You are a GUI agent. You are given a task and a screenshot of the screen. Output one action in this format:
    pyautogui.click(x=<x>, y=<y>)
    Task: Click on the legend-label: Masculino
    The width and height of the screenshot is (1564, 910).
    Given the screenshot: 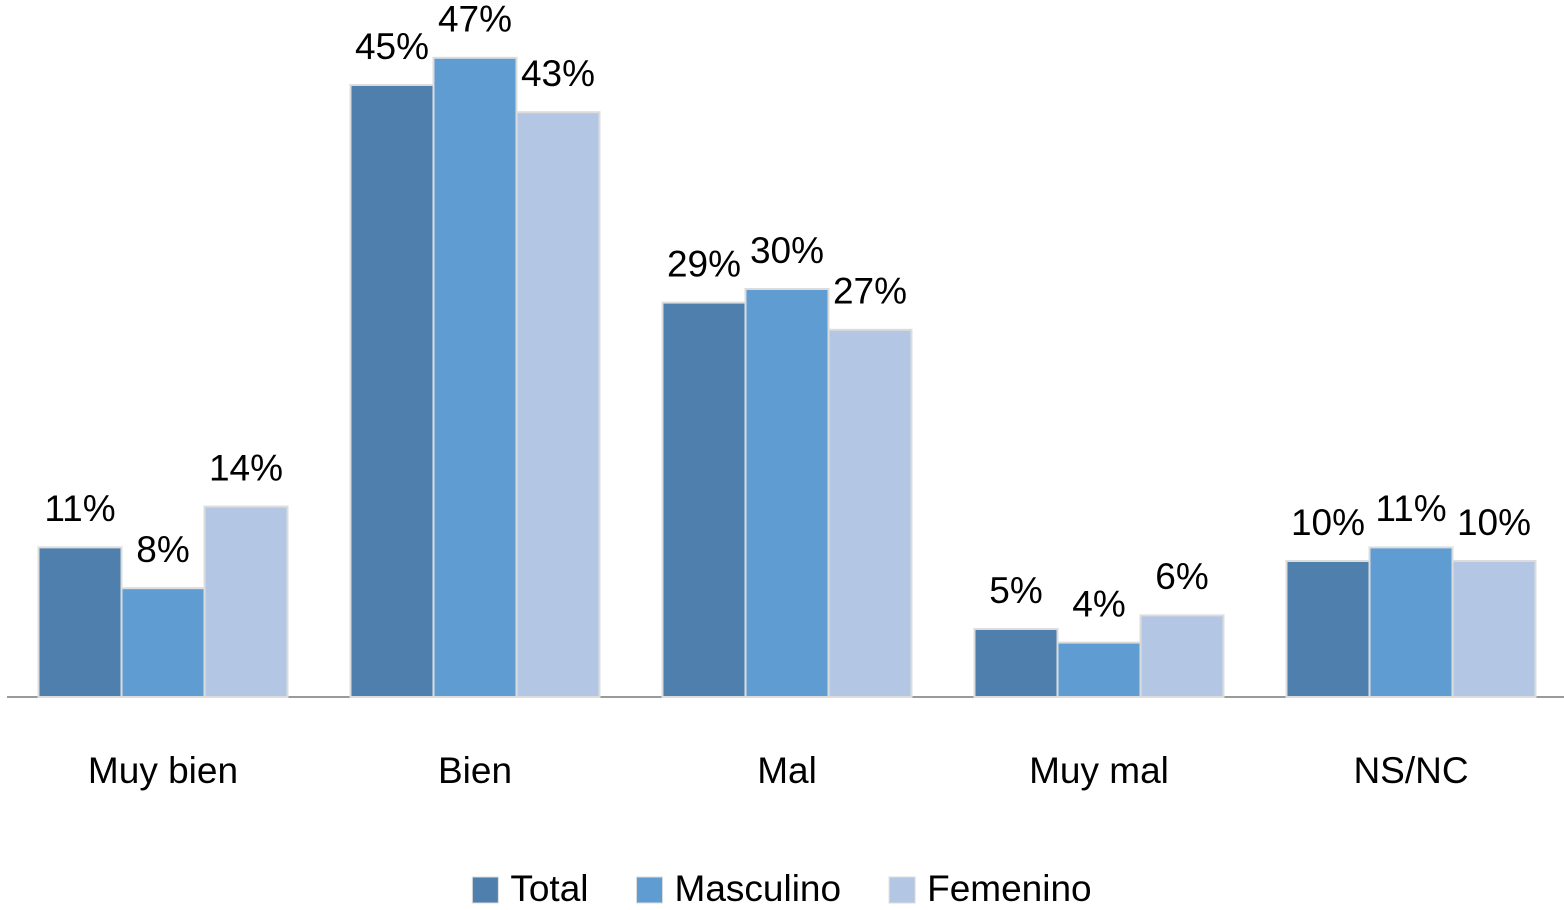 What is the action you would take?
    pyautogui.click(x=758, y=888)
    